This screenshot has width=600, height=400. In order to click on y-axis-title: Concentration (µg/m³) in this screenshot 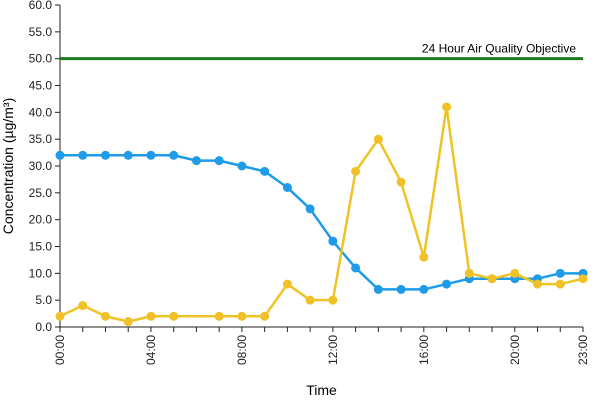, I will do `click(8, 166)`.